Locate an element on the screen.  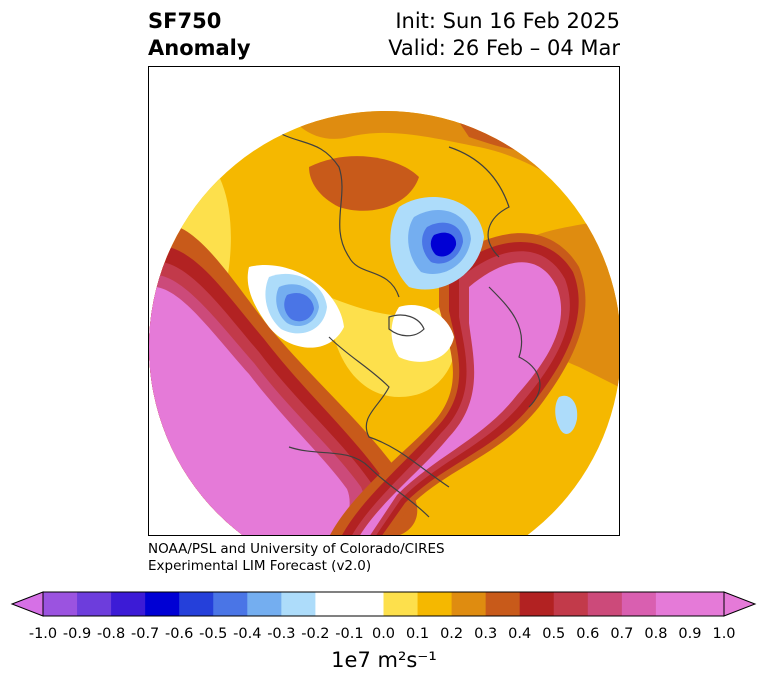
colorbar-tick-label: 0.3 is located at coordinates (486, 634).